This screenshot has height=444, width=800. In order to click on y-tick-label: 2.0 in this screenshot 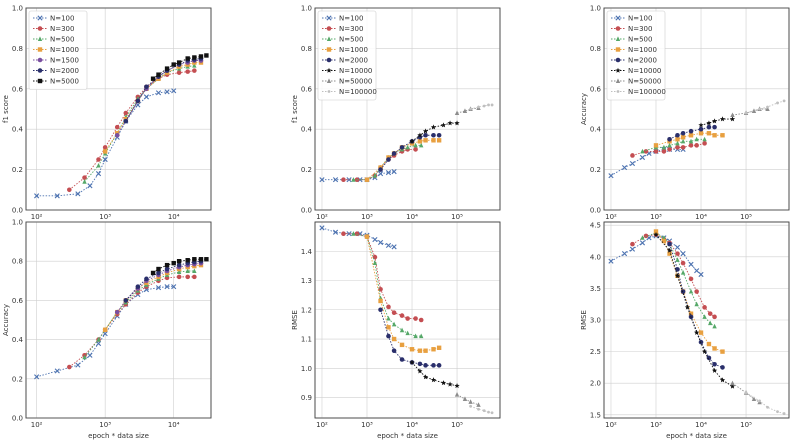, I will do `click(595, 384)`.